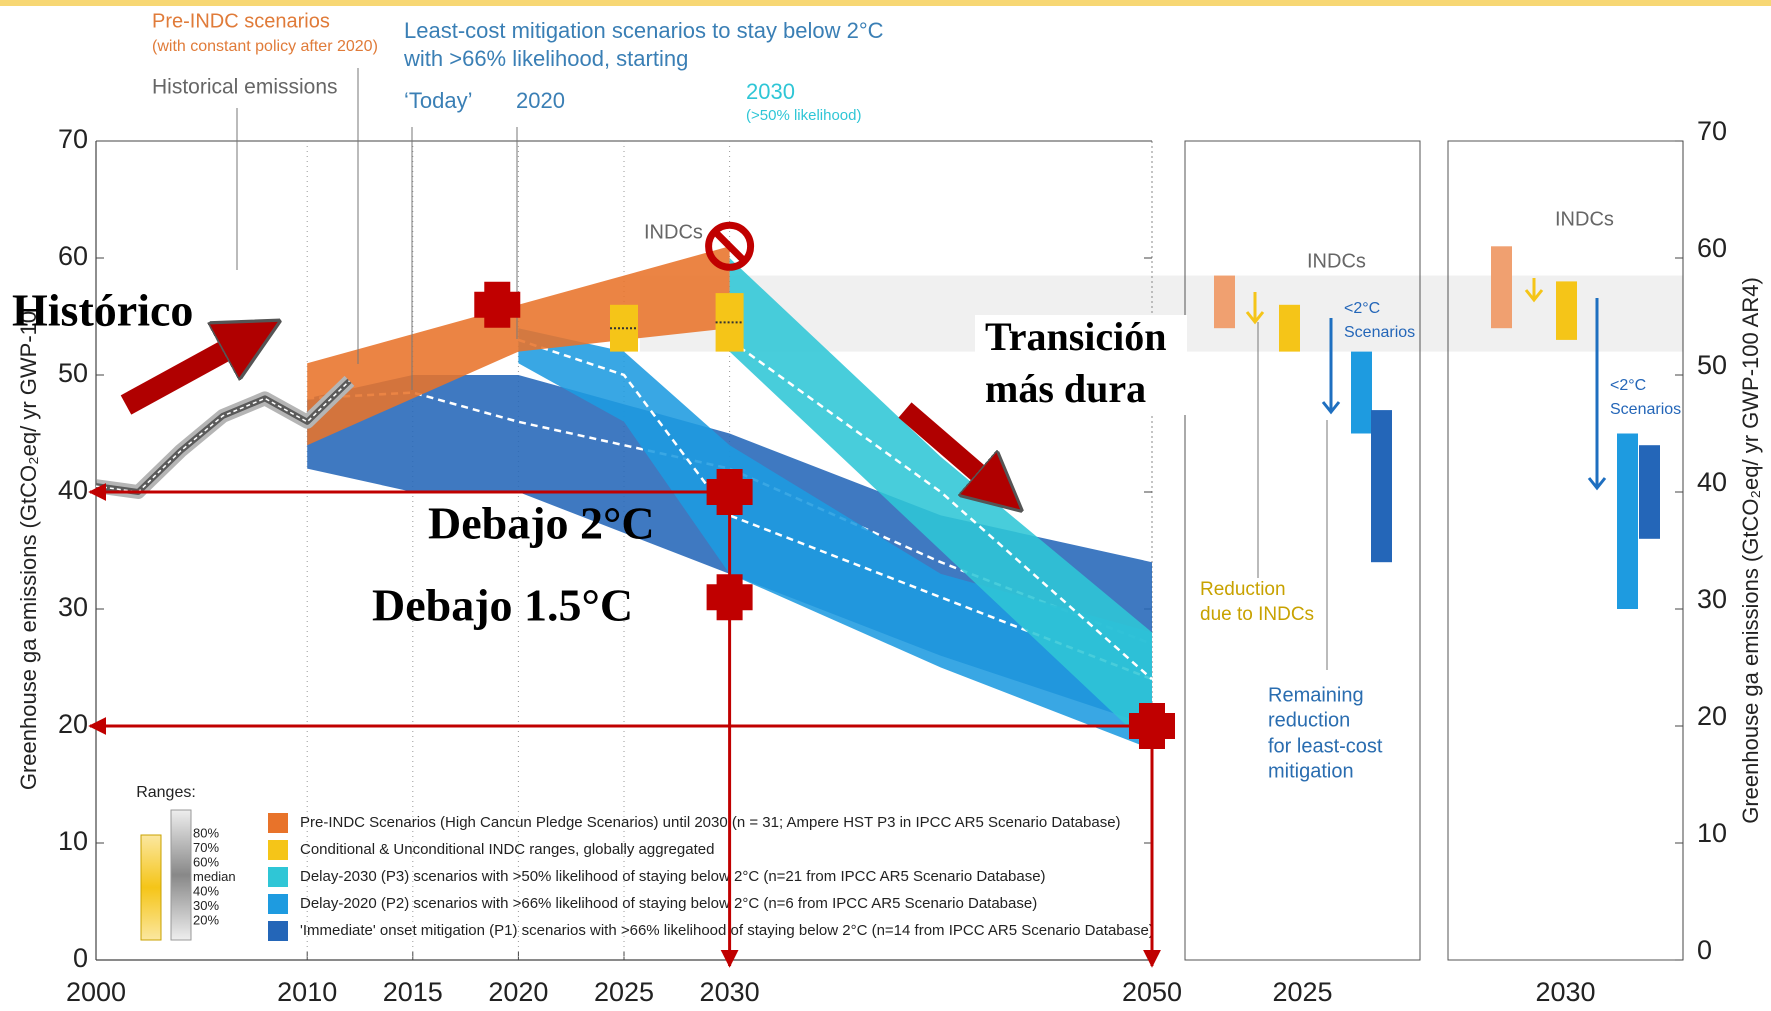  What do you see at coordinates (1712, 131) in the screenshot?
I see `y2-tick-label: 70` at bounding box center [1712, 131].